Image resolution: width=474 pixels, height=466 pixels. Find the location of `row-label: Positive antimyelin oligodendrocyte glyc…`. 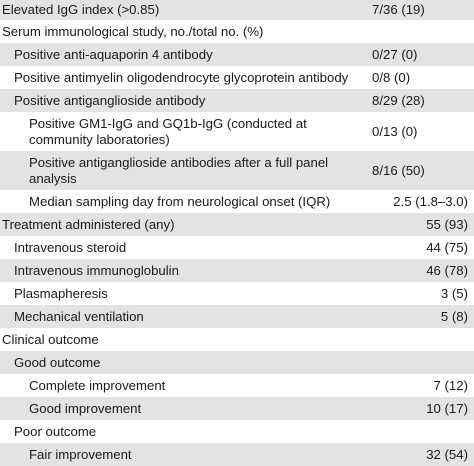

row-label: Positive antimyelin oligodendrocyte glyc… is located at coordinates (181, 77).